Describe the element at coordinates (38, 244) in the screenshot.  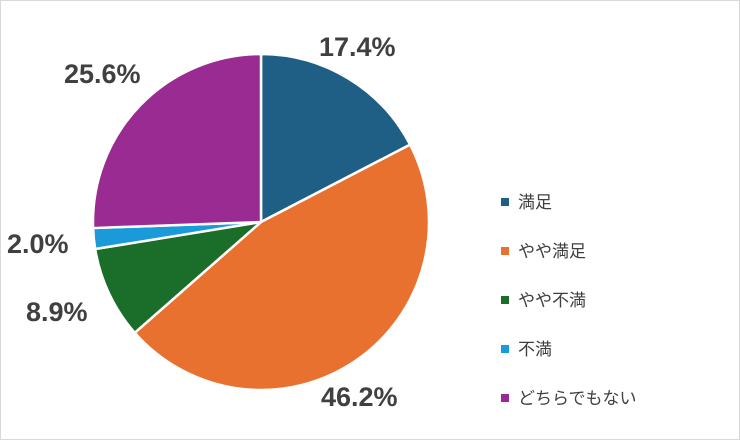
I see `slice-data-label: 2.0%` at that location.